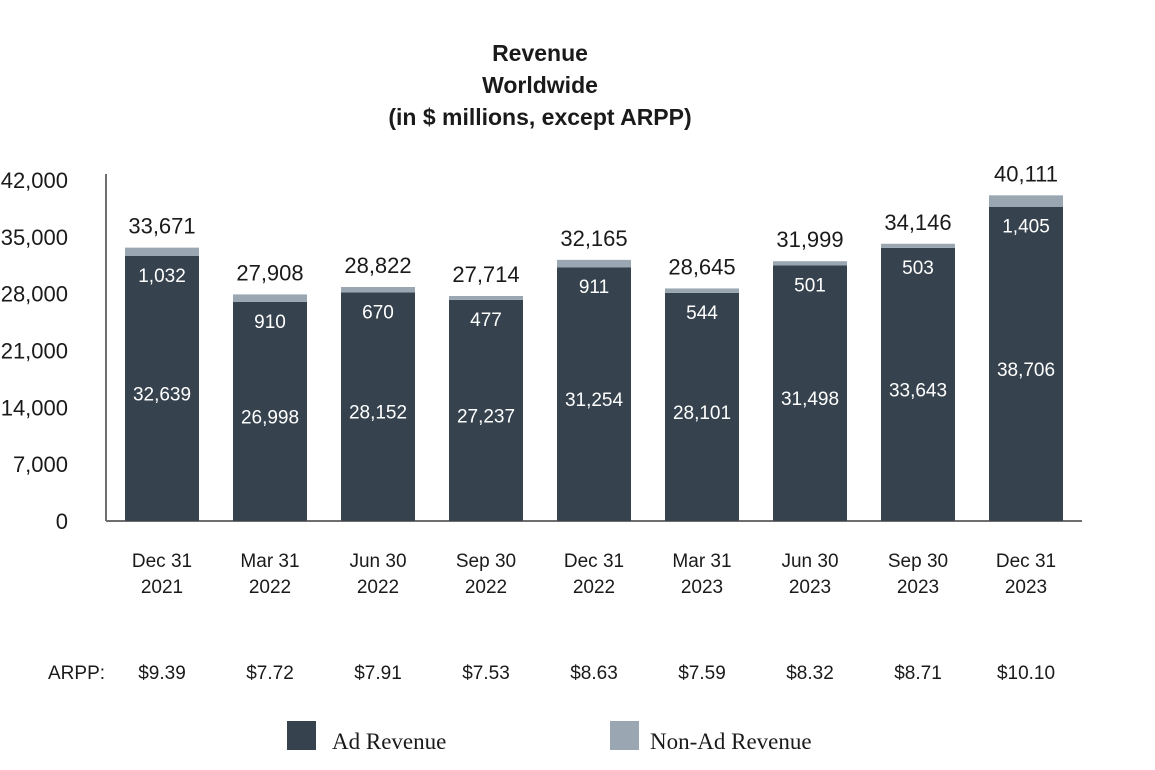 Image resolution: width=1155 pixels, height=770 pixels. I want to click on arpp-value: $10.10, so click(1026, 673).